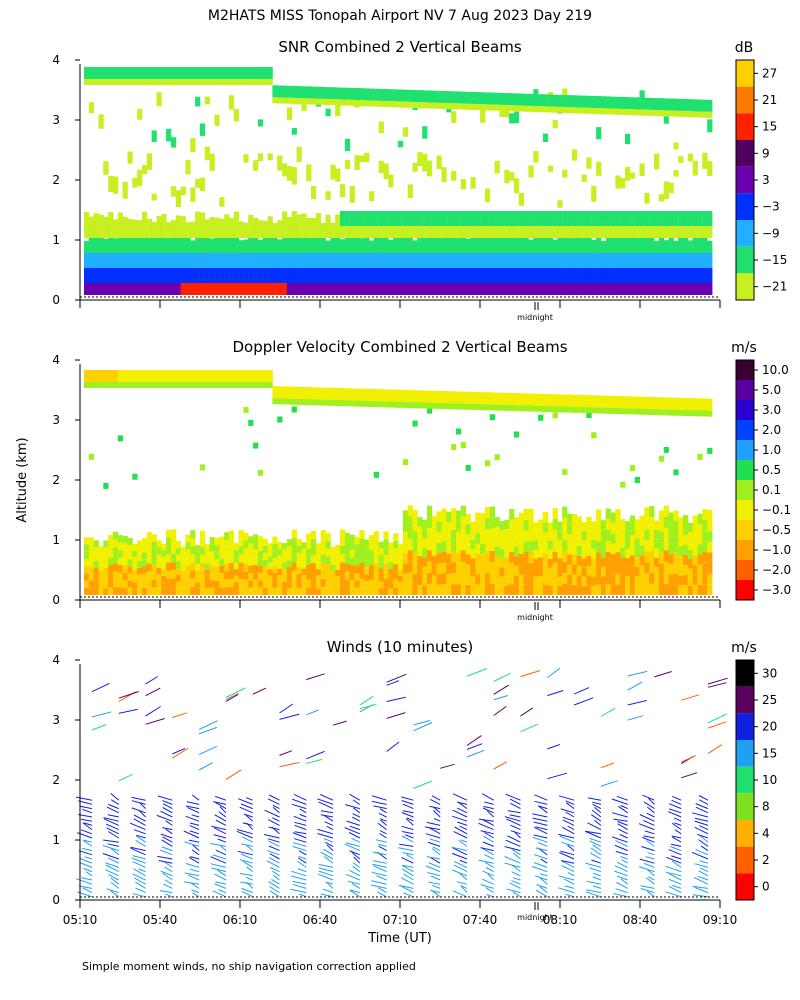 Image resolution: width=800 pixels, height=1000 pixels. Describe the element at coordinates (745, 470) in the screenshot. I see `colorbar-swatch` at that location.